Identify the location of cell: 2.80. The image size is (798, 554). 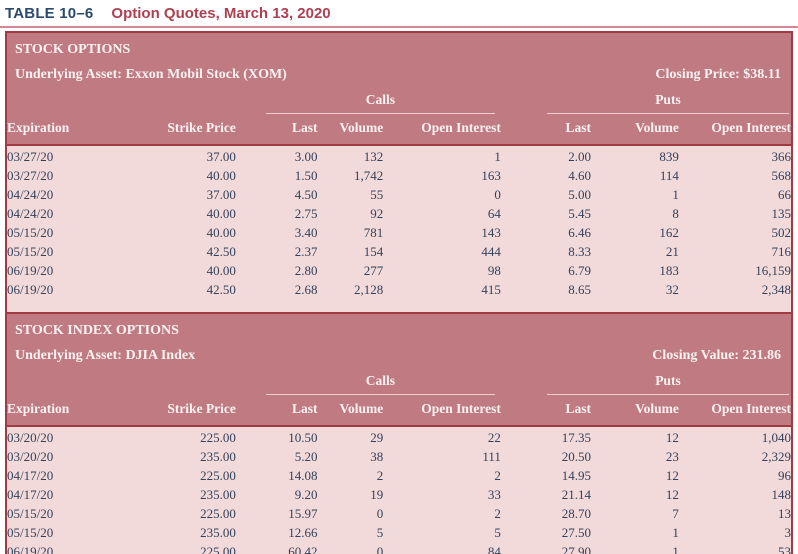
(276, 271).